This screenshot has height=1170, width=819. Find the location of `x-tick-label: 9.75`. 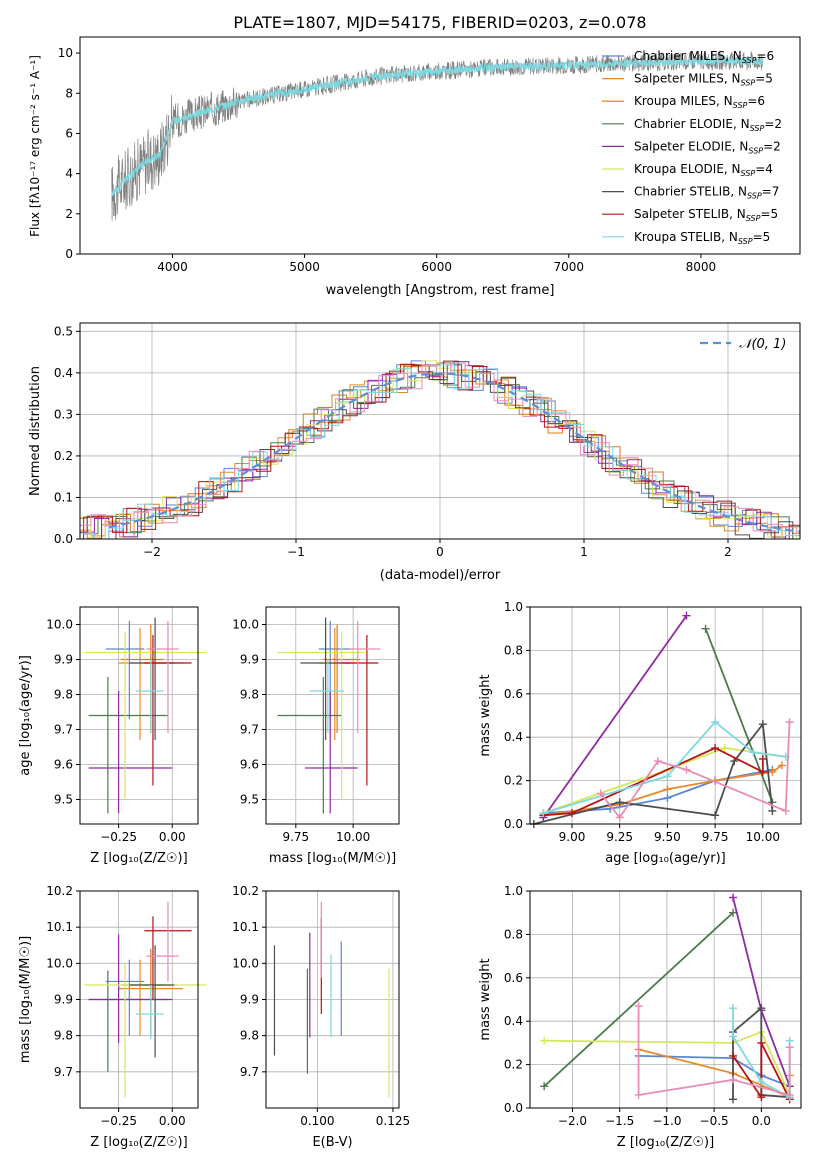

x-tick-label: 9.75 is located at coordinates (715, 837).